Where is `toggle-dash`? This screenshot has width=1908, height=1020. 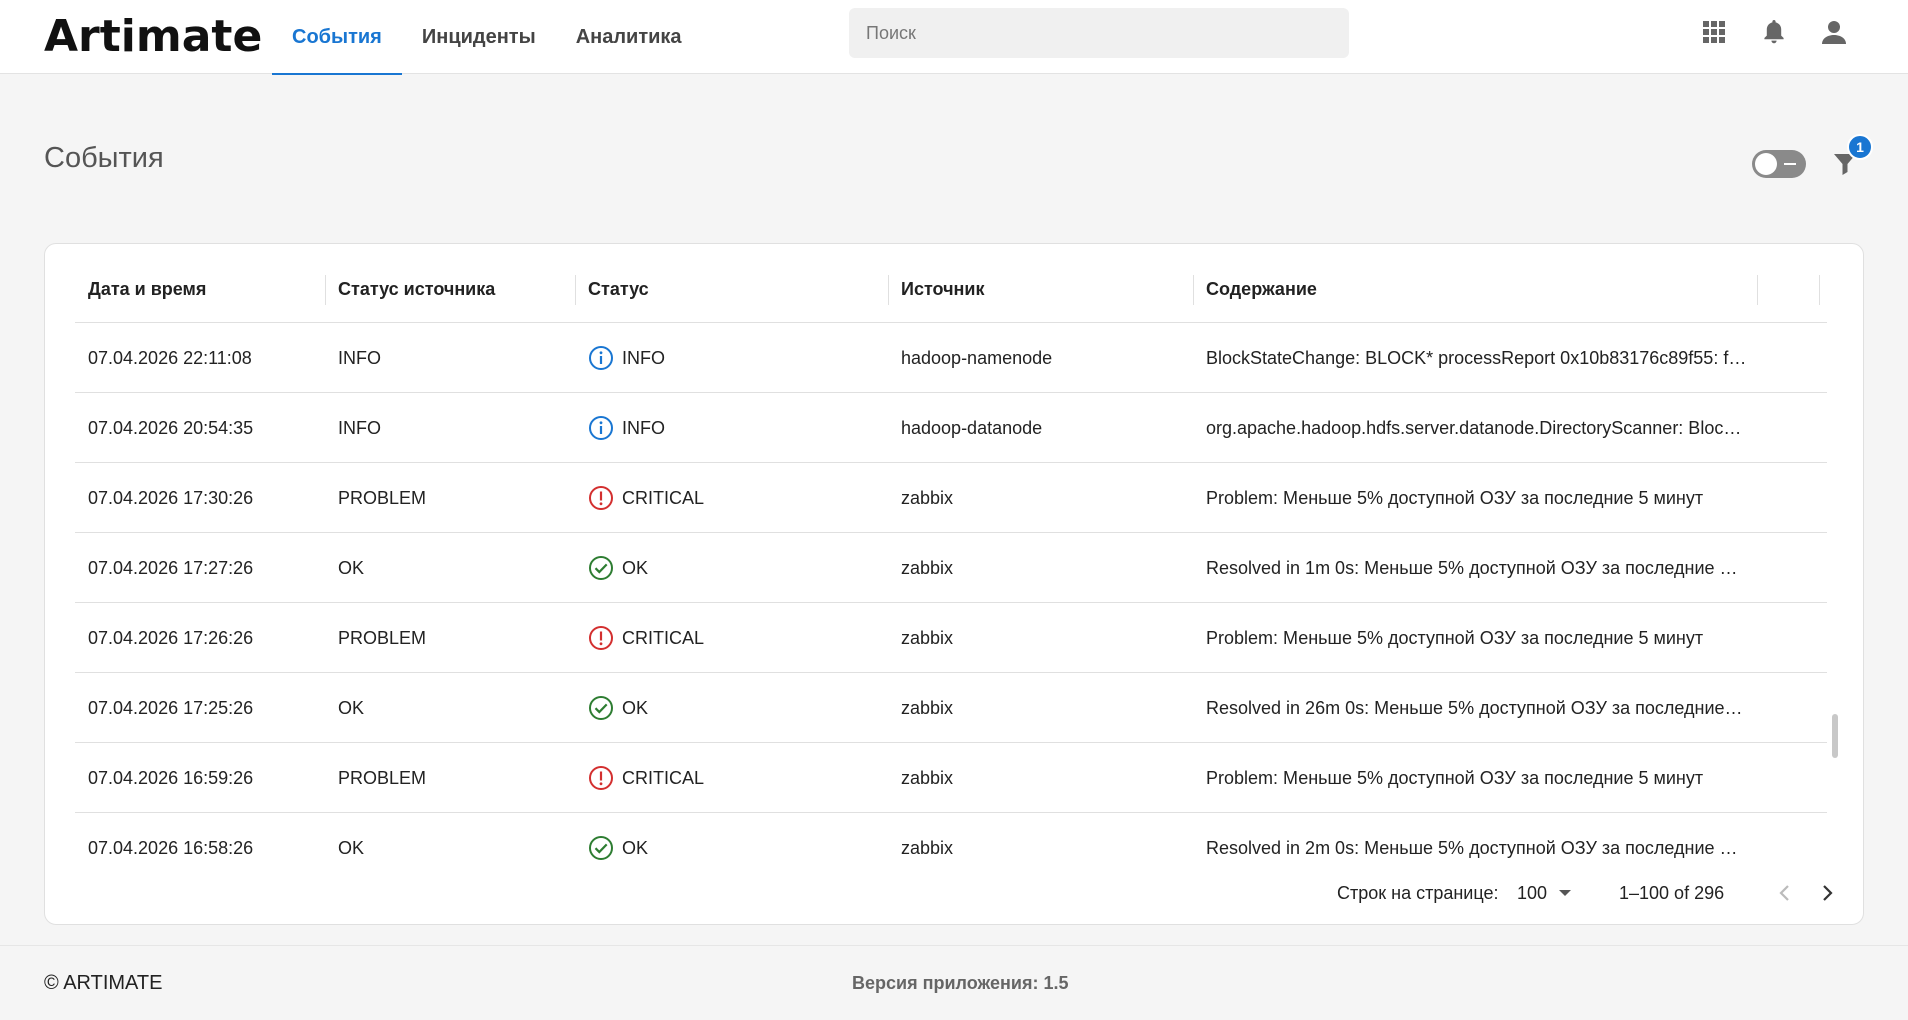 toggle-dash is located at coordinates (1790, 164).